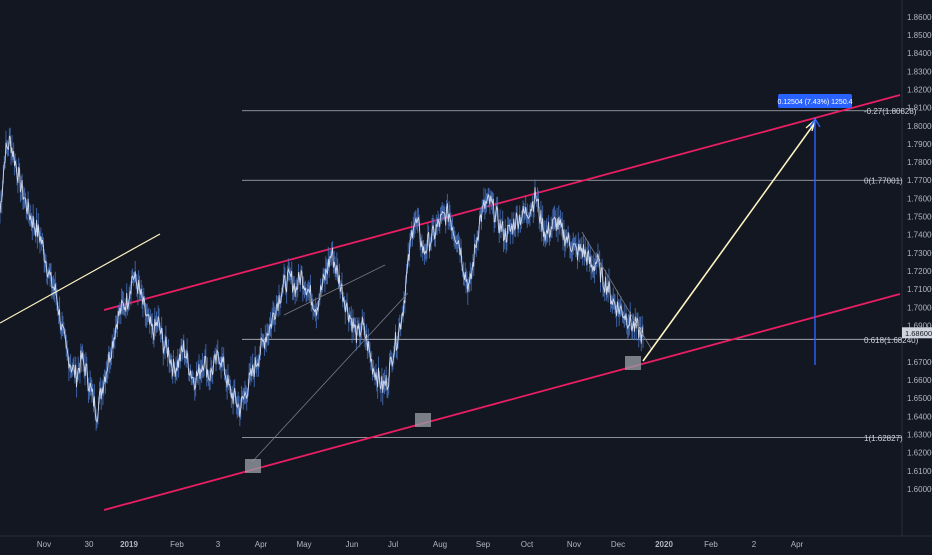 This screenshot has width=932, height=555. I want to click on y-tick-label: 1.74000, so click(919, 235).